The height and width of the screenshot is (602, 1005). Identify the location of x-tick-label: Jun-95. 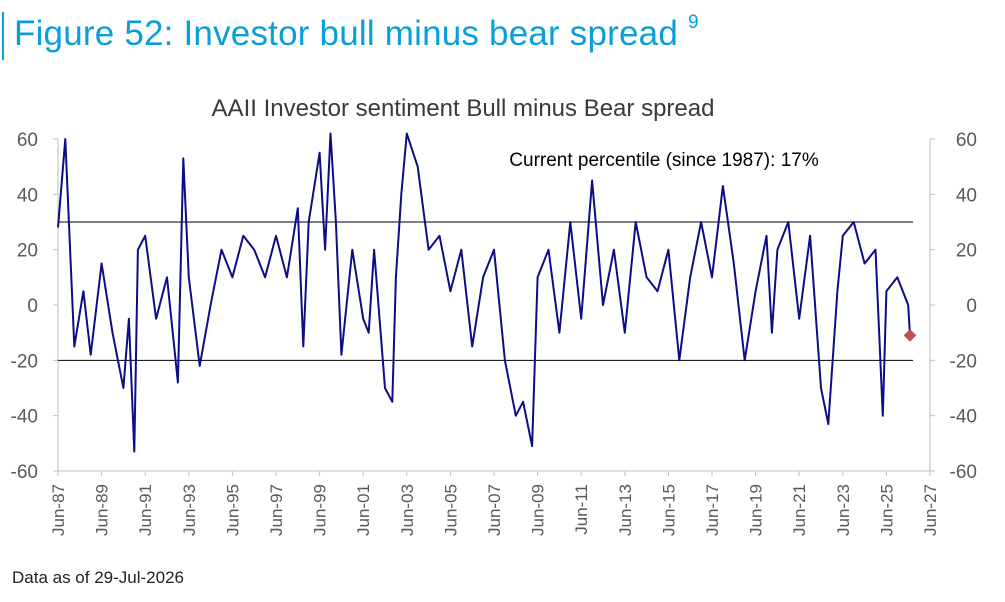
(232, 510).